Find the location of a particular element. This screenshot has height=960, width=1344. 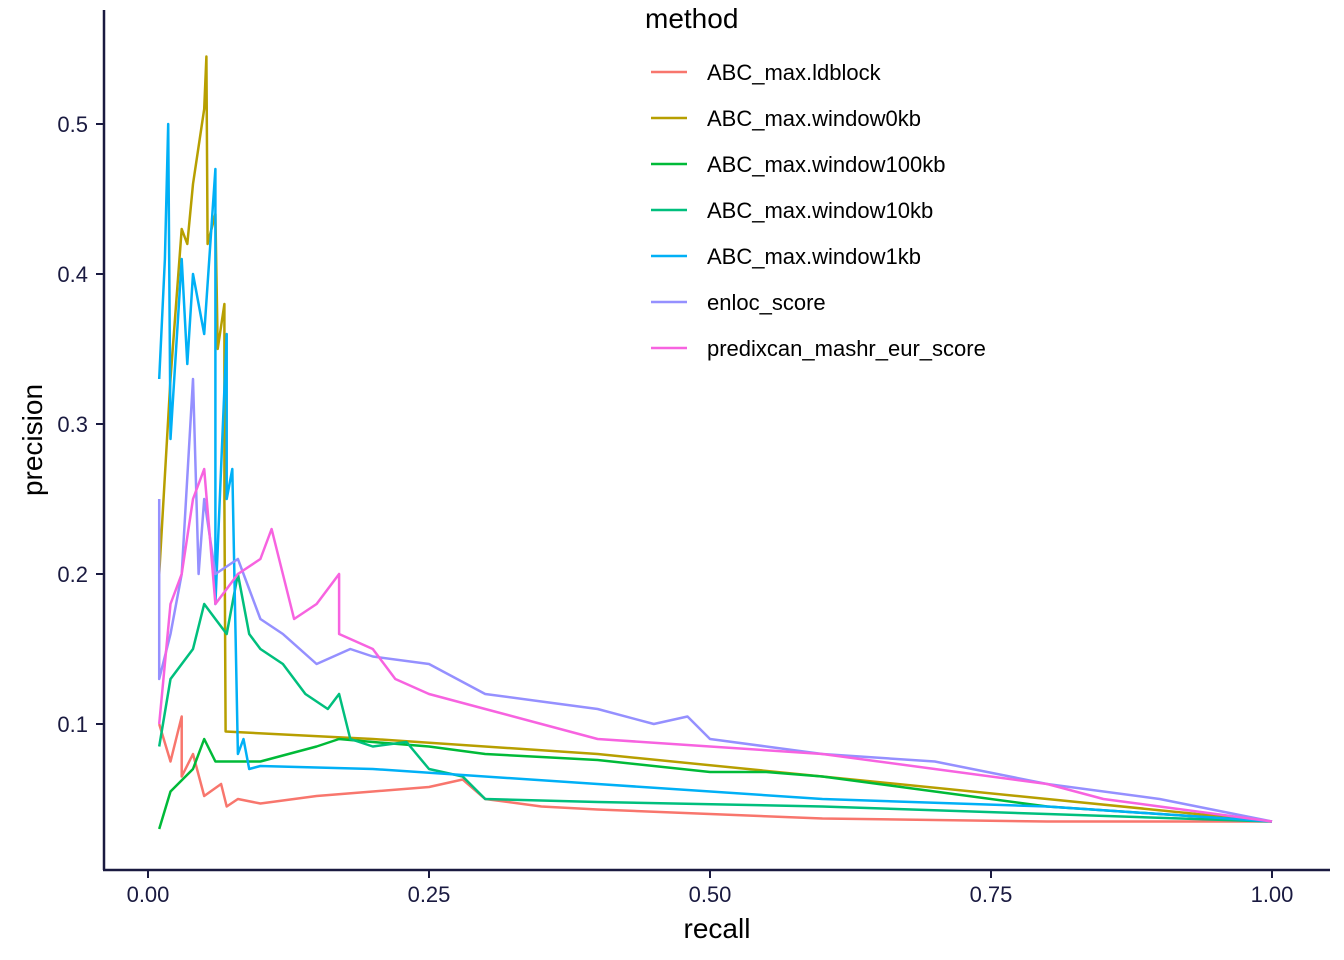

x-tick-label: 1.00 is located at coordinates (1272, 894).